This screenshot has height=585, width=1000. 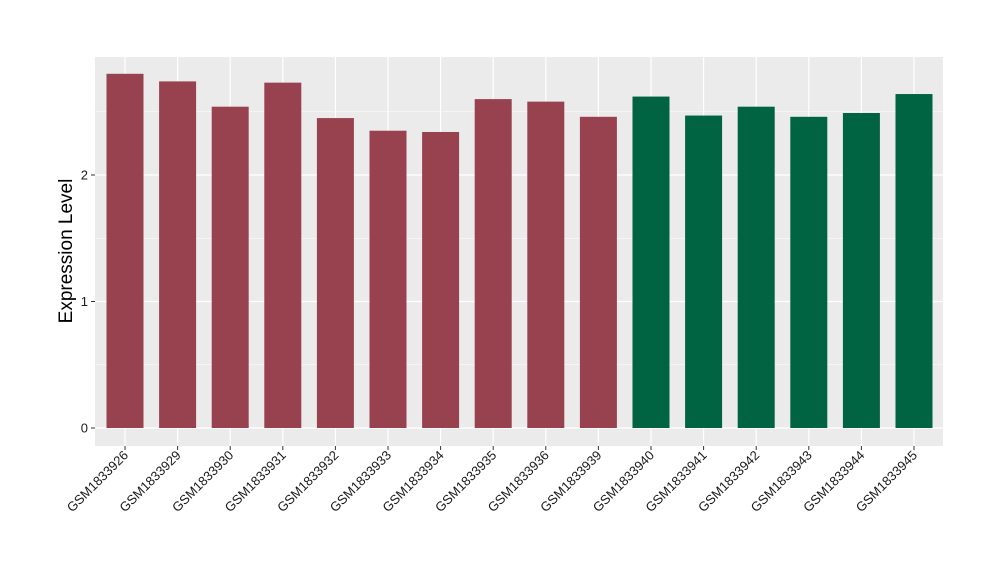 I want to click on bar-gsm1833931, so click(x=283, y=255).